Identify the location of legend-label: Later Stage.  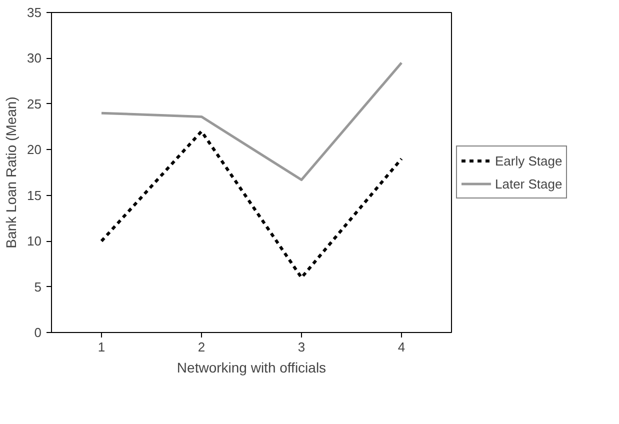
(528, 183).